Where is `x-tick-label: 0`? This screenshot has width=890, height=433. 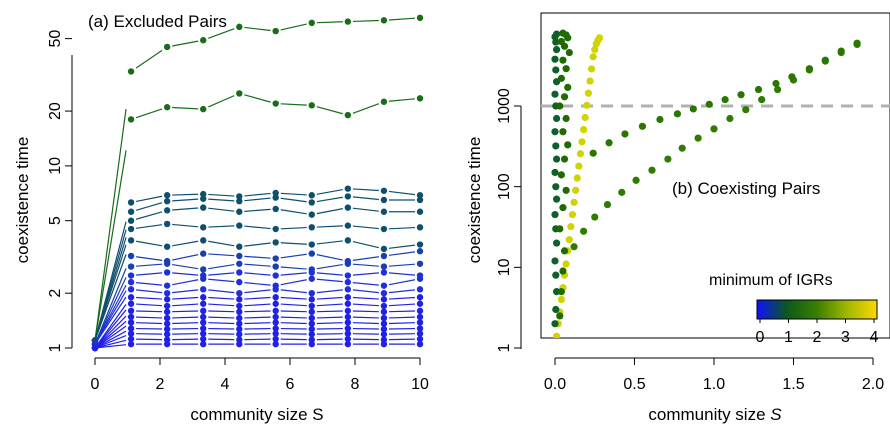
x-tick-label: 0 is located at coordinates (95, 384).